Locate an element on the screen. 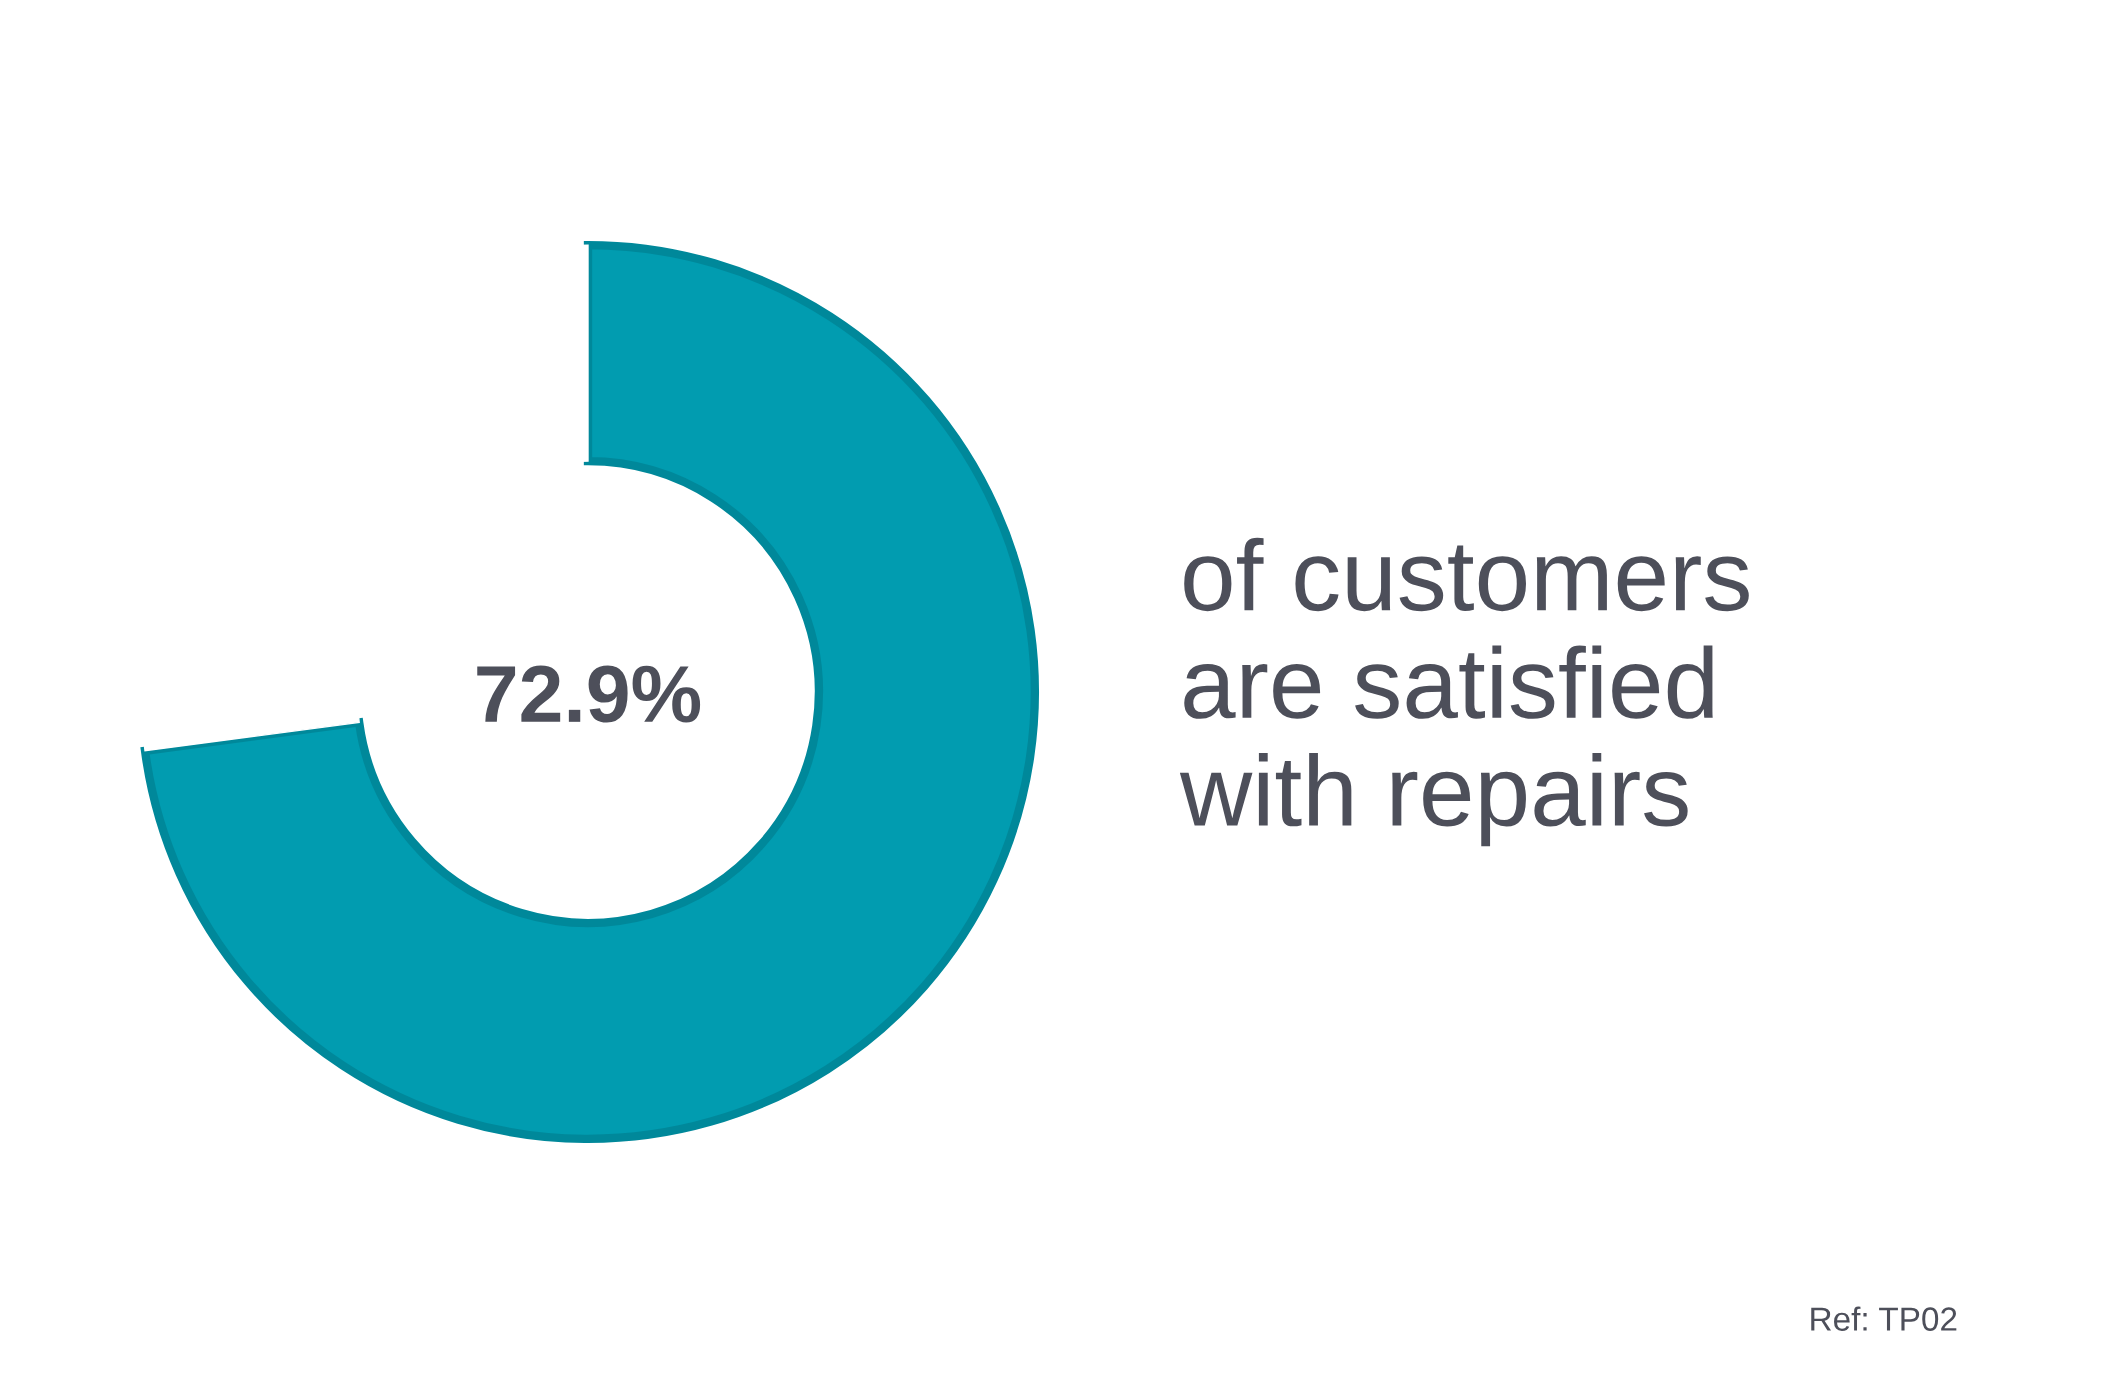  data-label: 72.9% is located at coordinates (589, 694).